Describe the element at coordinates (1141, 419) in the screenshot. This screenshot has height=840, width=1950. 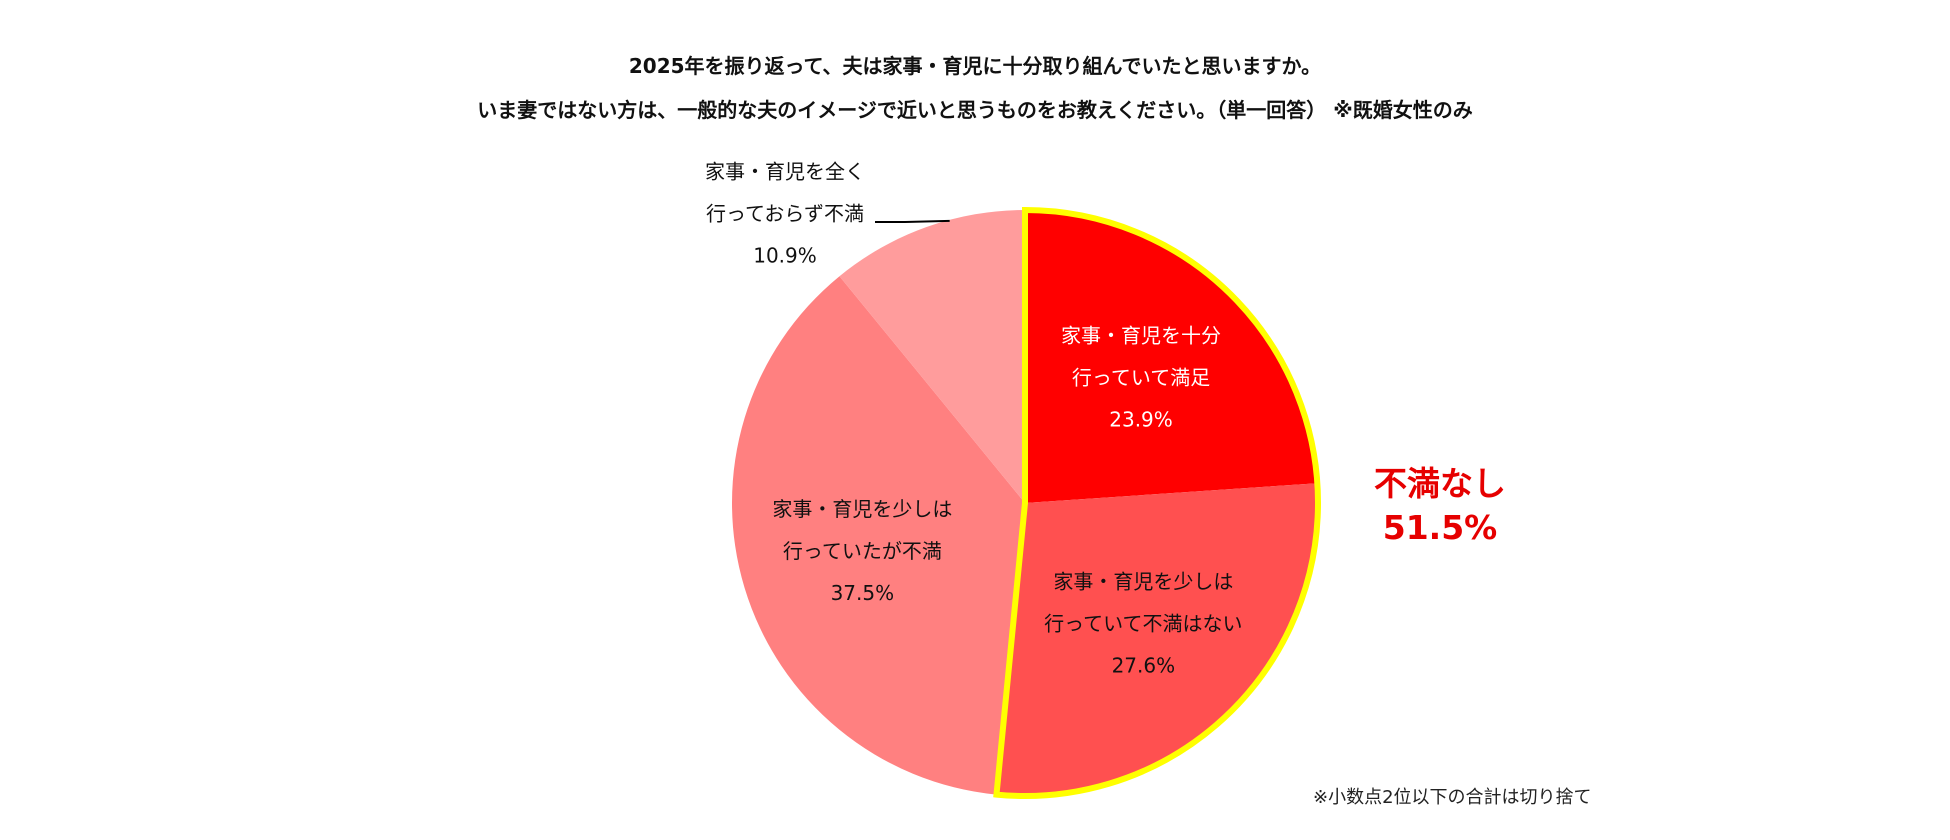
I see `slice-value-label-1: 23.9%` at that location.